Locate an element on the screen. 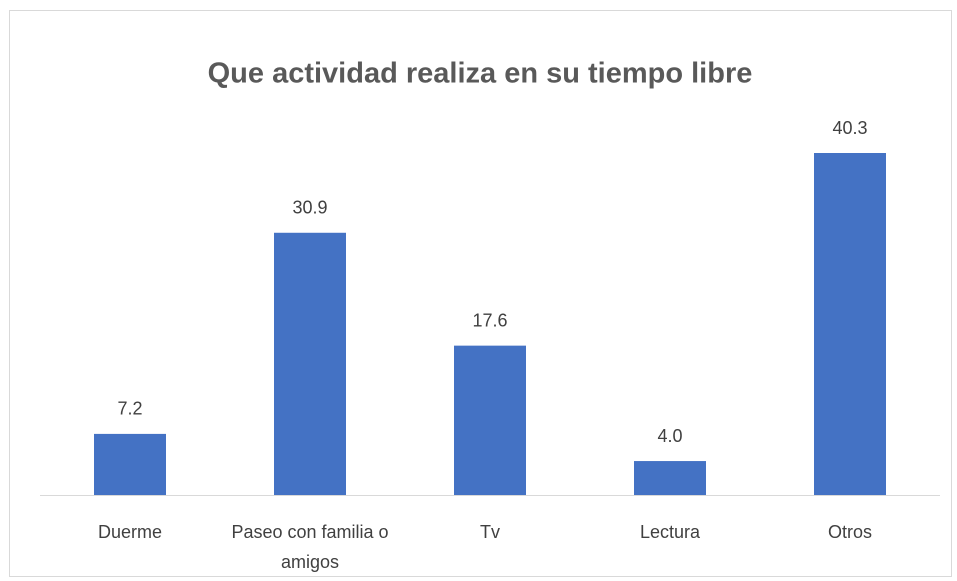  chart-title: Que actividad realiza en su tiempo libre is located at coordinates (480, 74).